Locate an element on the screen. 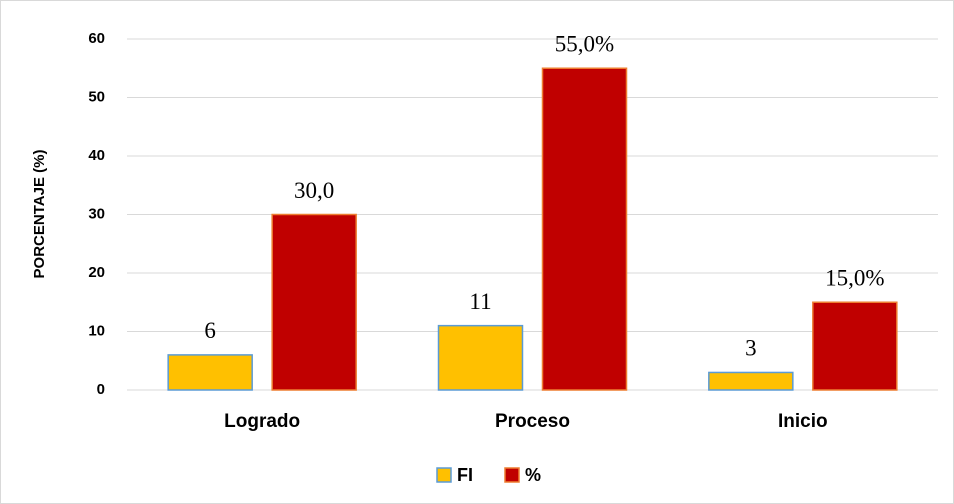 This screenshot has height=504, width=954. data-label: 30,0 is located at coordinates (314, 190).